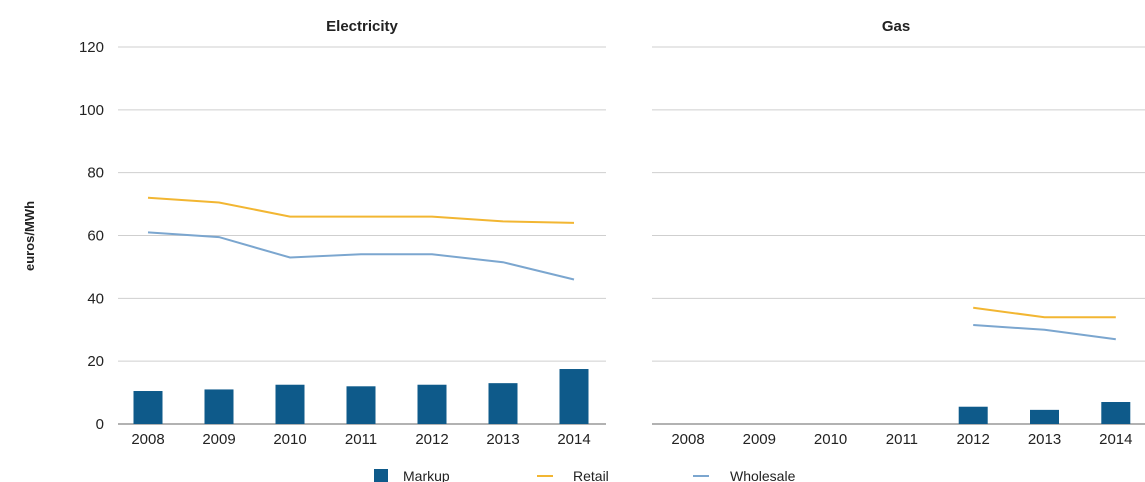 The width and height of the screenshot is (1145, 482). I want to click on legend-retail-label: Retail, so click(591, 475).